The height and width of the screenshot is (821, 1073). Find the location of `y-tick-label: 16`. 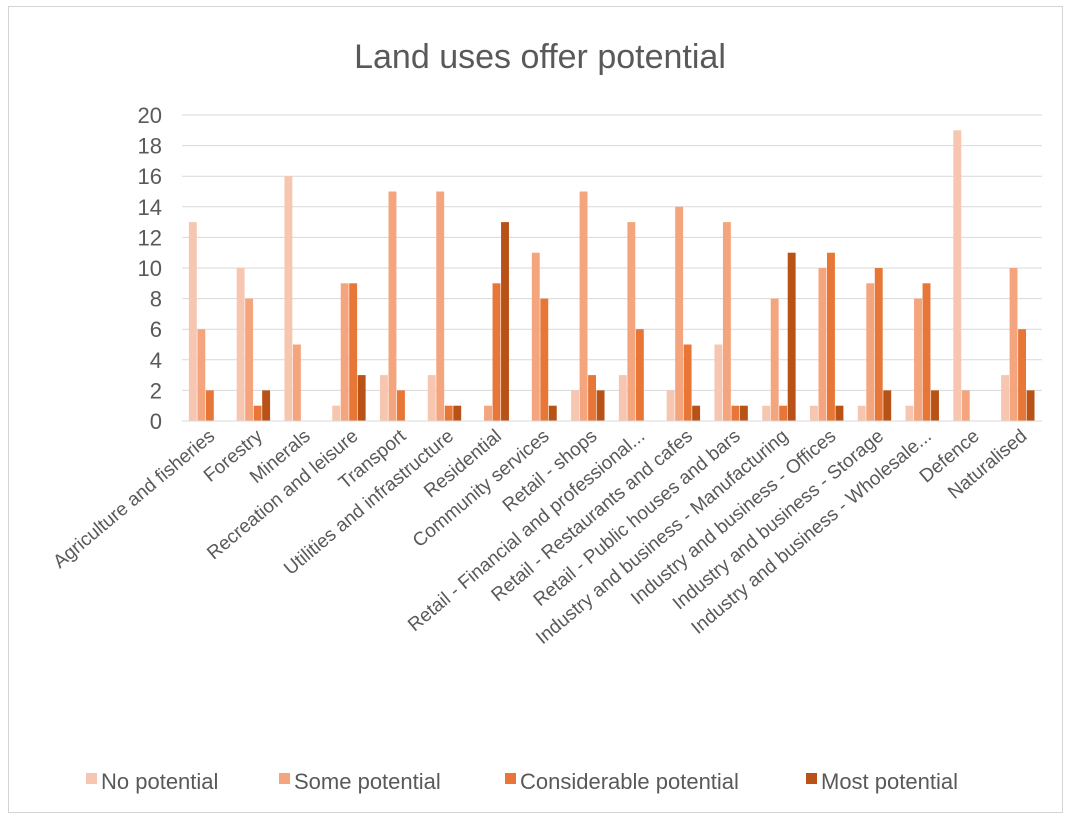

y-tick-label: 16 is located at coordinates (150, 176).